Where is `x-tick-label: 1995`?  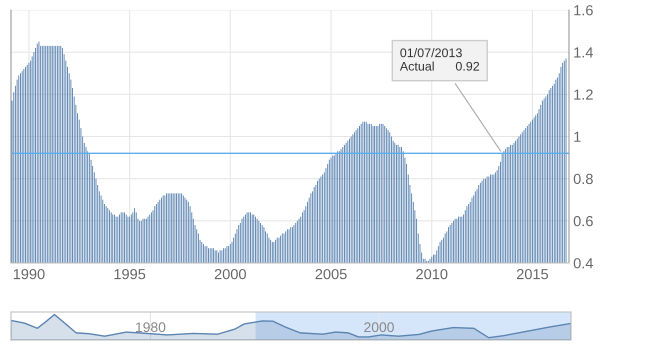
x-tick-label: 1995 is located at coordinates (130, 274).